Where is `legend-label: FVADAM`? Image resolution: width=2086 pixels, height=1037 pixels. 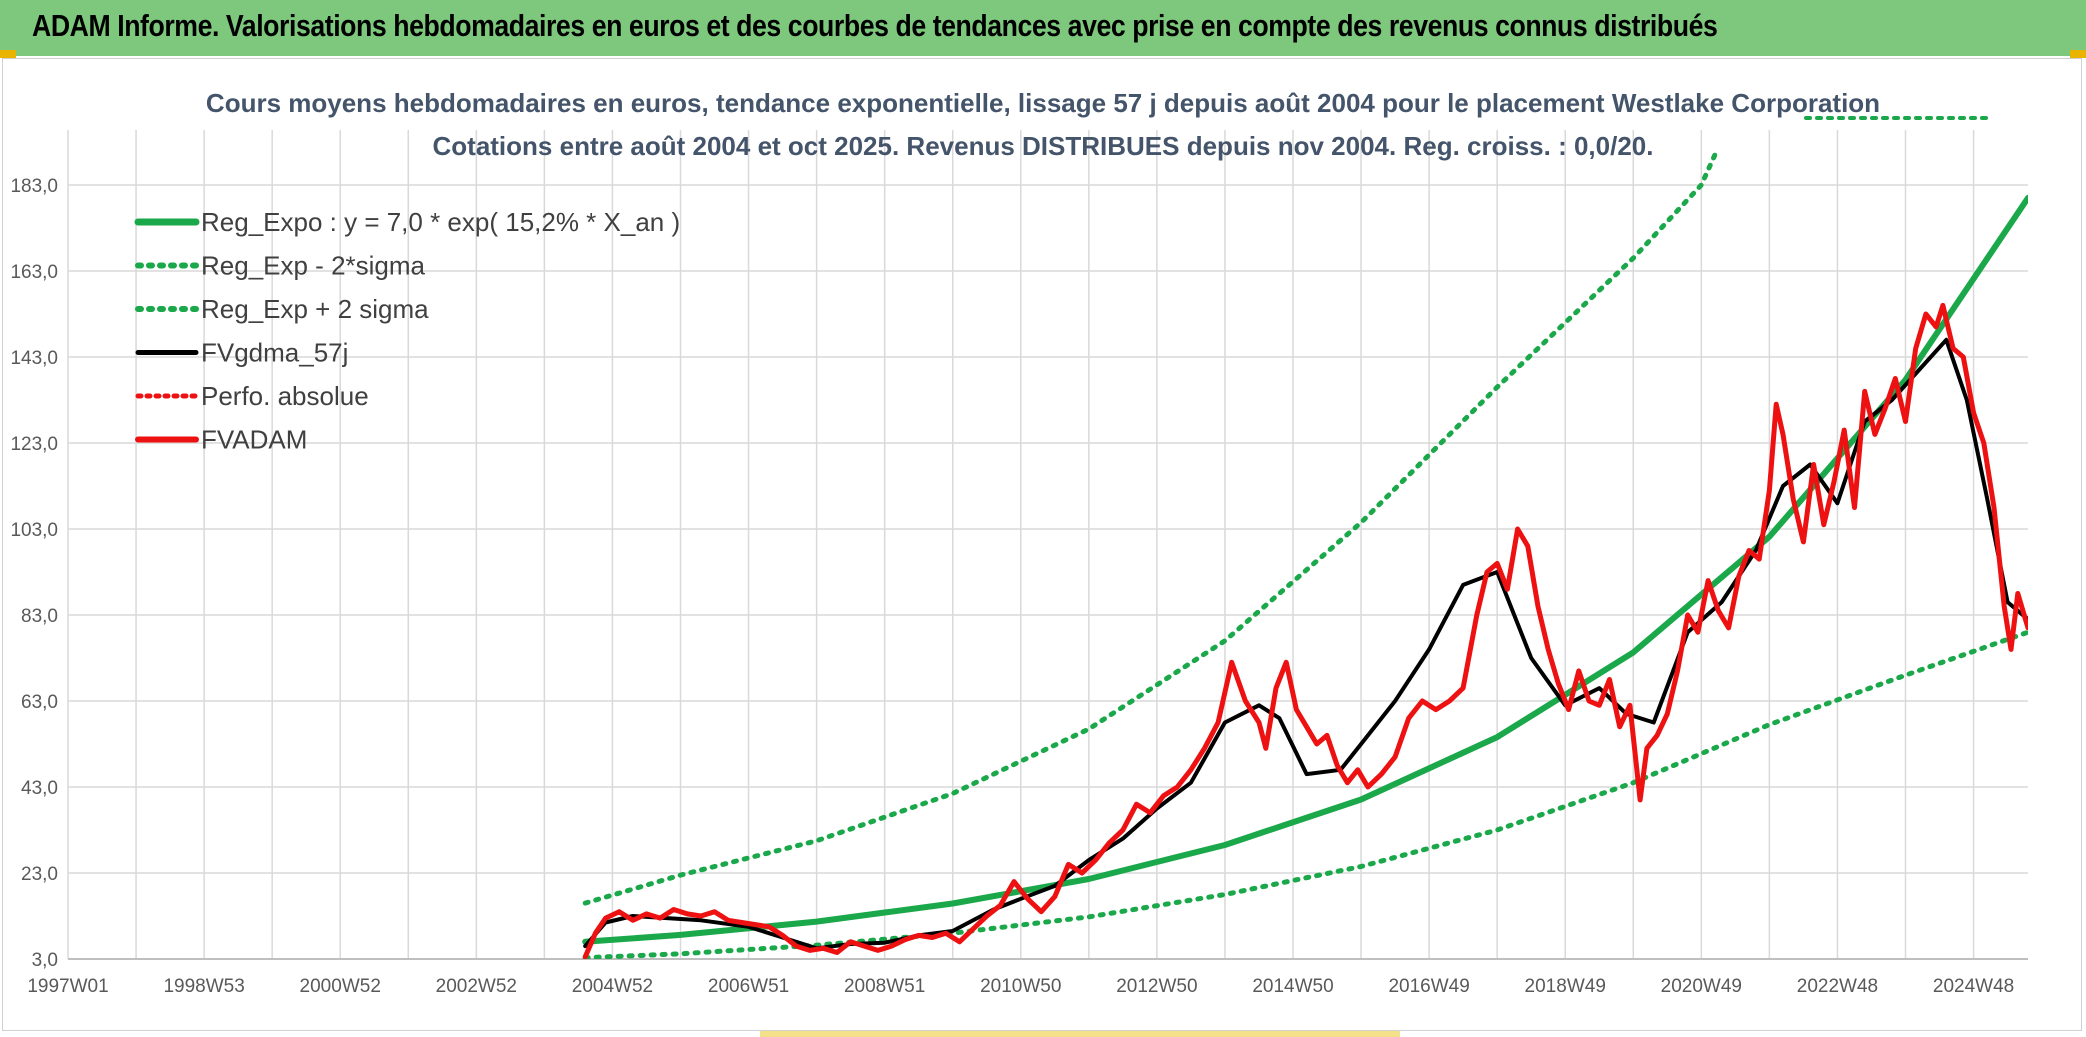 legend-label: FVADAM is located at coordinates (254, 440).